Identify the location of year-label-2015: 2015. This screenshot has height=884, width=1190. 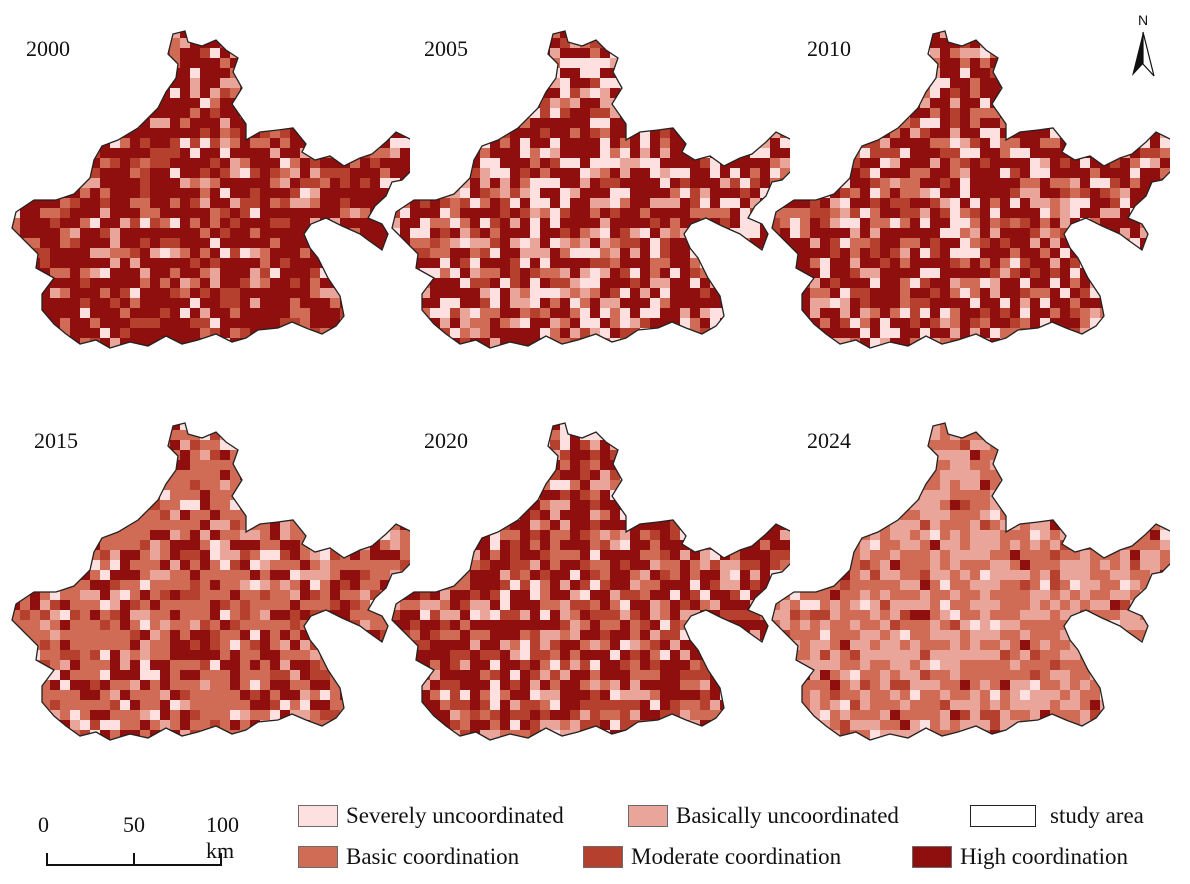
(56, 440).